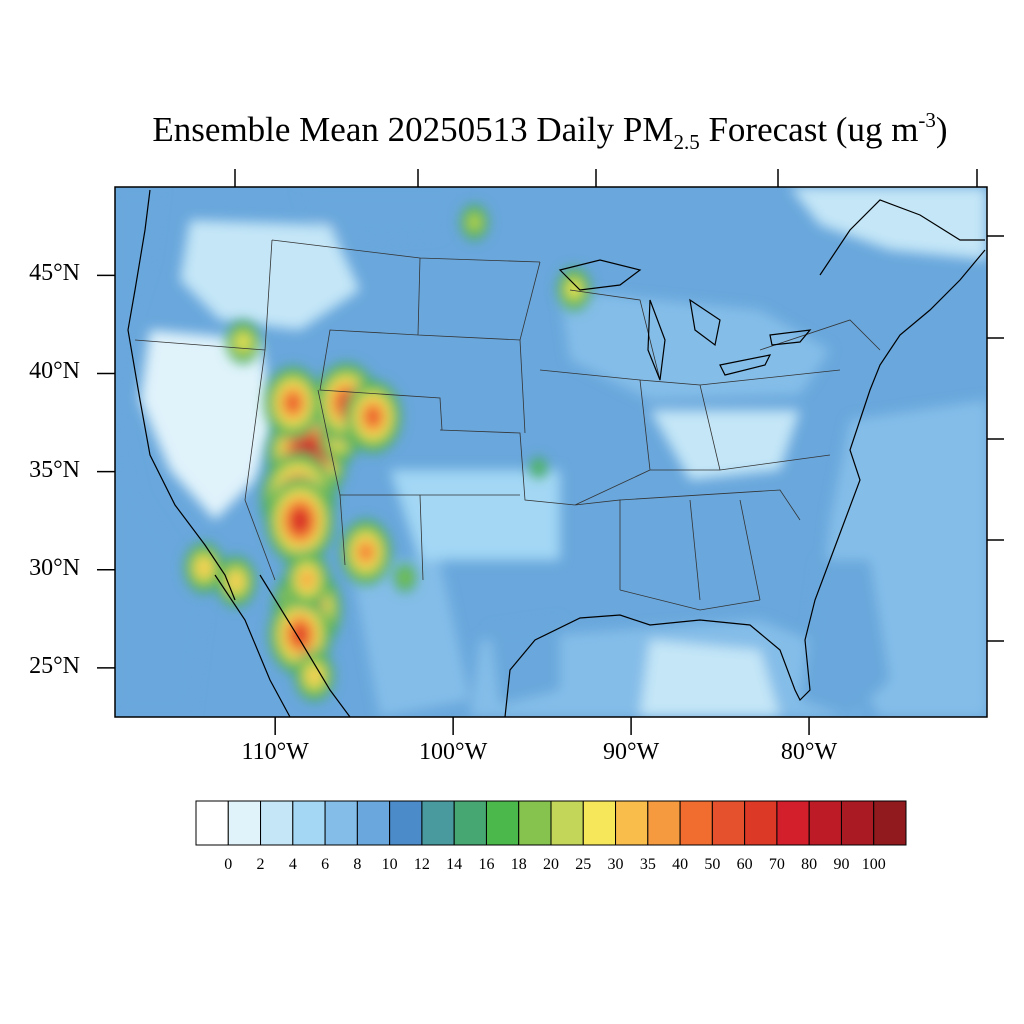  What do you see at coordinates (252, 645) in the screenshot?
I see `baja-coast` at bounding box center [252, 645].